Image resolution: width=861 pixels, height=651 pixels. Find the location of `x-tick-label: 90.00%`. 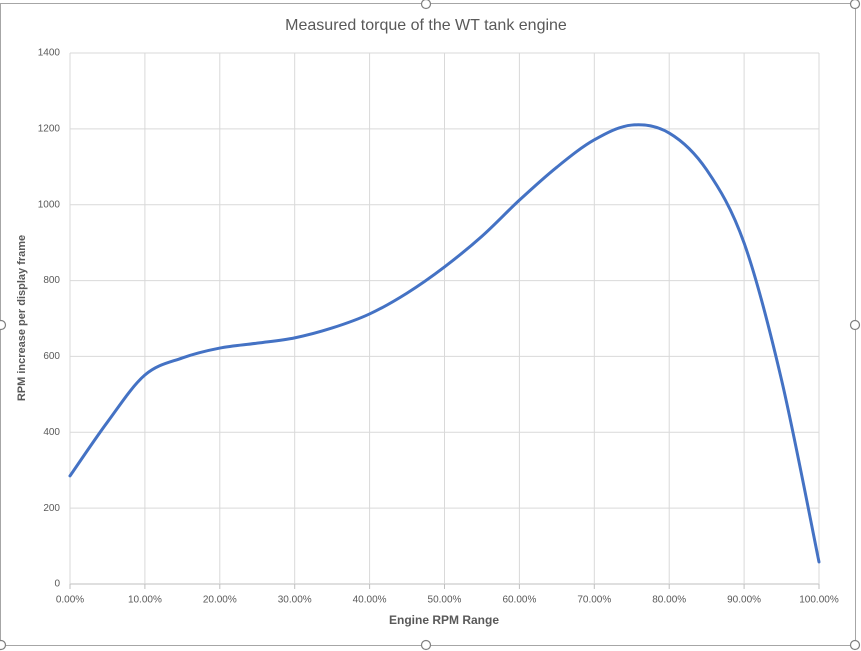

x-tick-label: 90.00% is located at coordinates (744, 600).